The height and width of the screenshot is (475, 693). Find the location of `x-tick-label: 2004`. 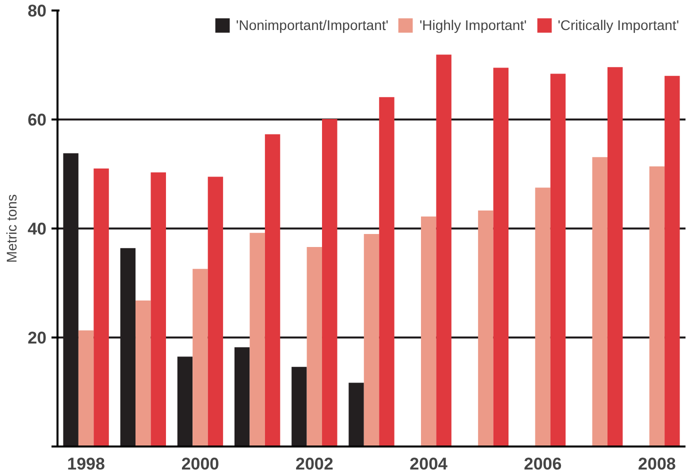

x-tick-label: 2004 is located at coordinates (429, 464).